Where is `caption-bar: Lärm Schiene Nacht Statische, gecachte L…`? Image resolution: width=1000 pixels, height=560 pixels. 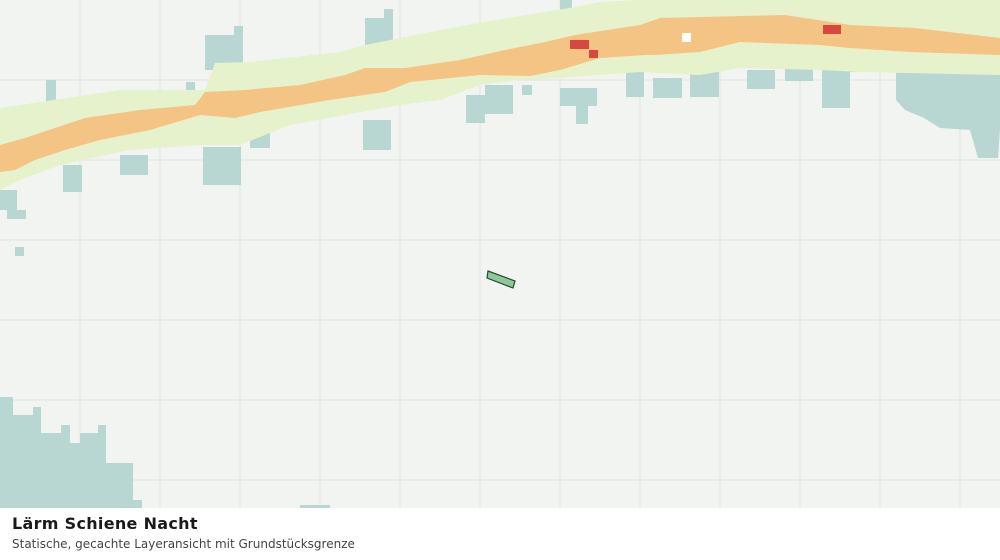 caption-bar: Lärm Schiene Nacht Statische, gecachte L… is located at coordinates (500, 534).